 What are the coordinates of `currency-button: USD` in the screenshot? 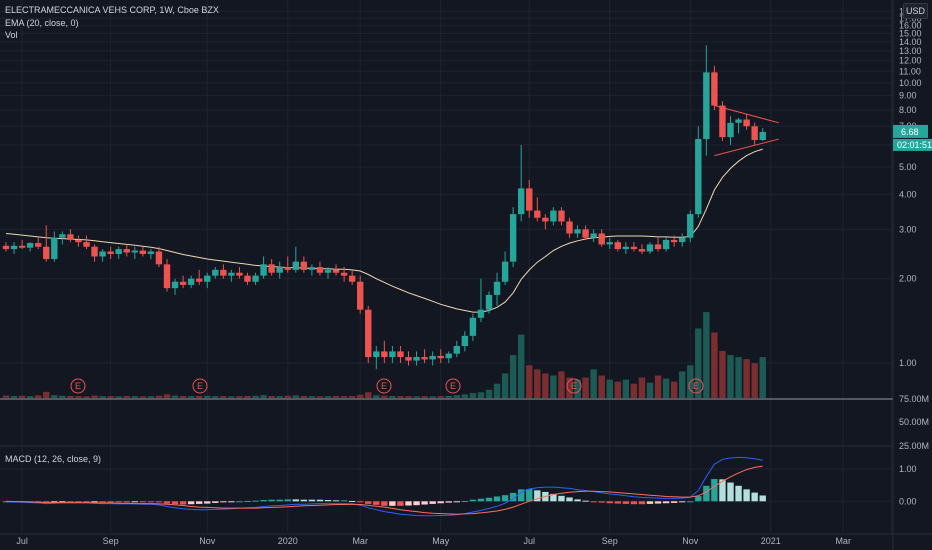 It's located at (915, 11).